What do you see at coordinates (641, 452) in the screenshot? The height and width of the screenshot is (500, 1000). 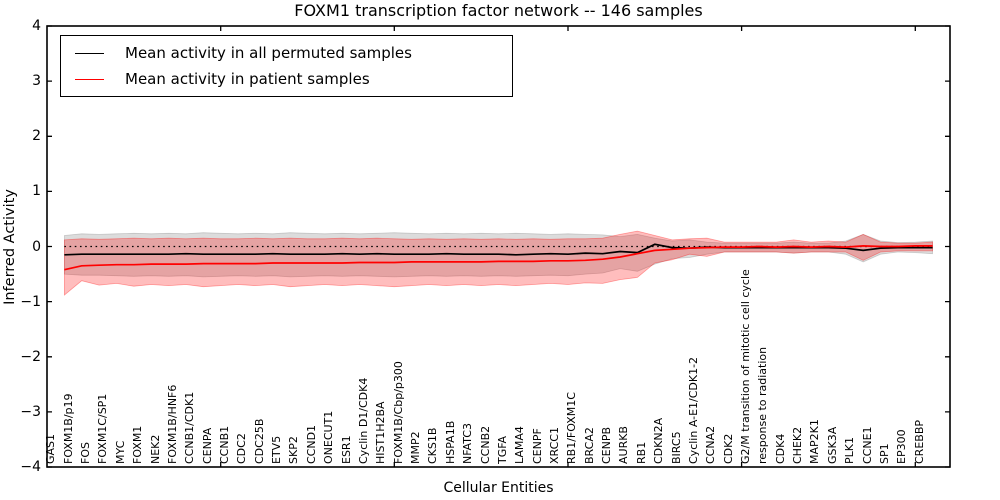 I see `x-category-label: RB1` at bounding box center [641, 452].